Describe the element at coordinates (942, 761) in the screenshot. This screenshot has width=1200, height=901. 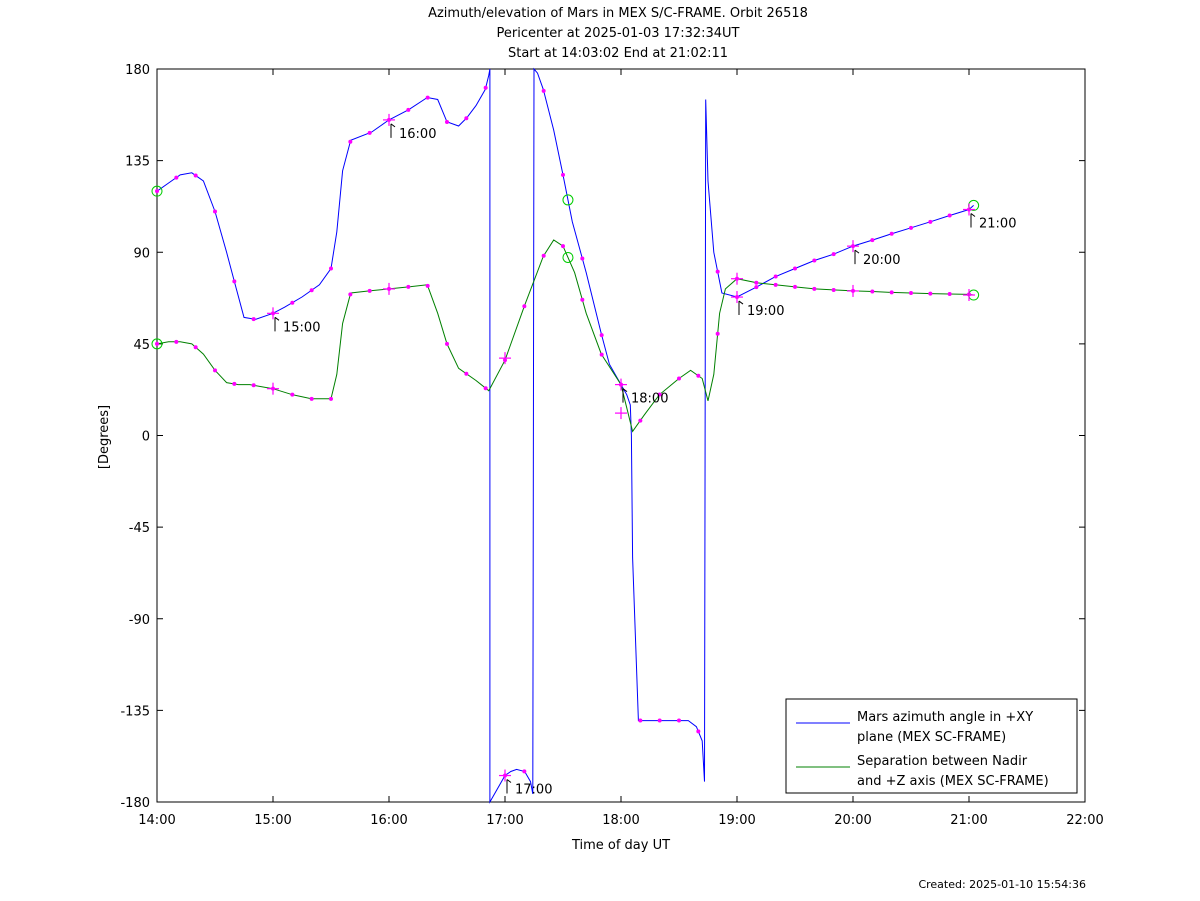
I see `legend-label-separation-line1: Separation between Nadir` at that location.